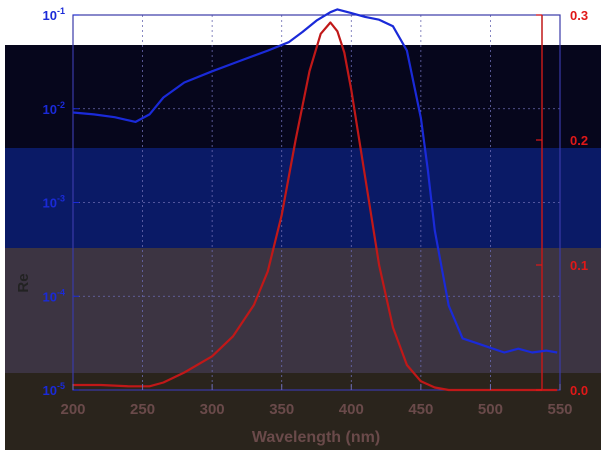  I want to click on x-axis-label: Wavelength (nm), so click(316, 437).